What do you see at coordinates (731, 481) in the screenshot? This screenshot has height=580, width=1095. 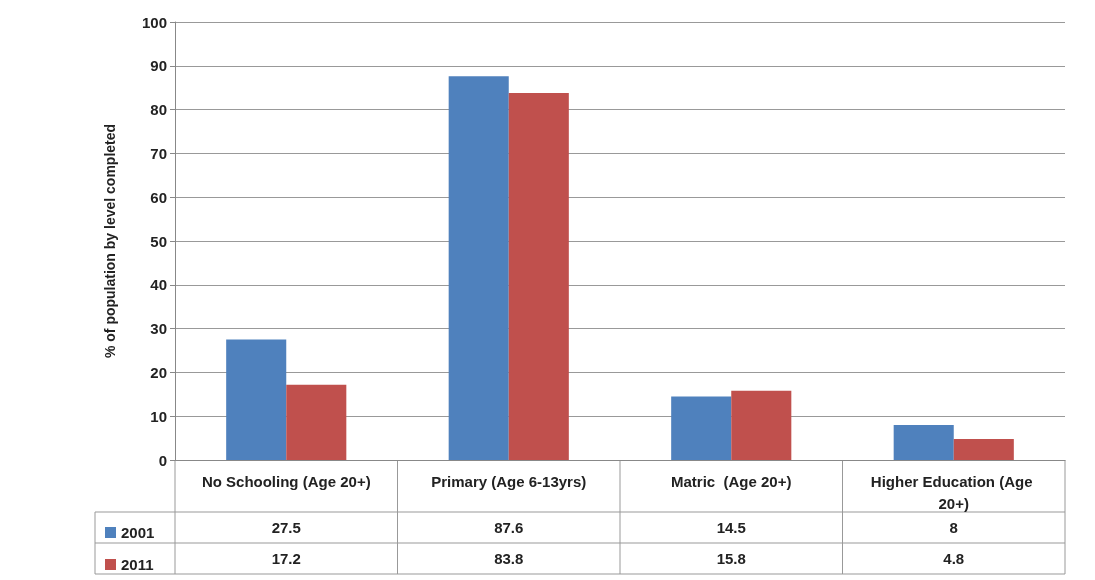 I see `x-tick-label: Matric (Age 20+)` at bounding box center [731, 481].